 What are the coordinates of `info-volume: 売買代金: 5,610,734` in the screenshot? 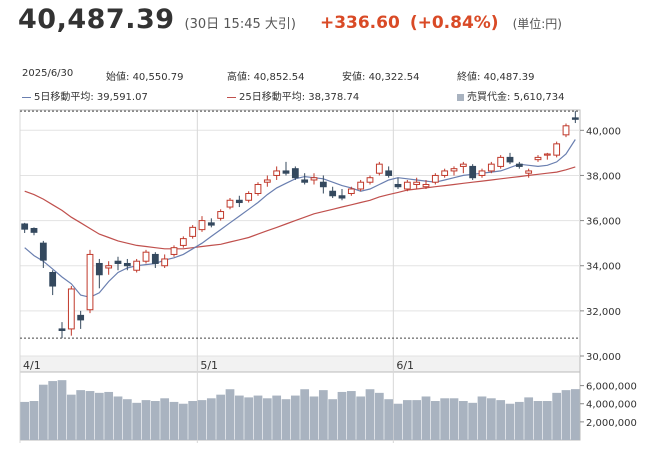 It's located at (510, 95).